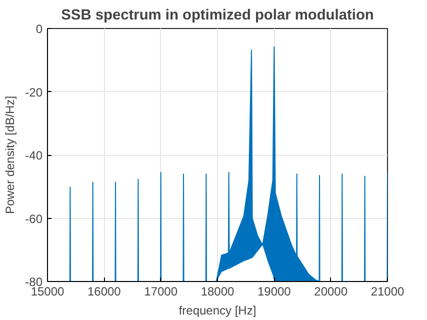  Describe the element at coordinates (10, 155) in the screenshot. I see `y-axis-title: Power density [dB/Hz]` at that location.